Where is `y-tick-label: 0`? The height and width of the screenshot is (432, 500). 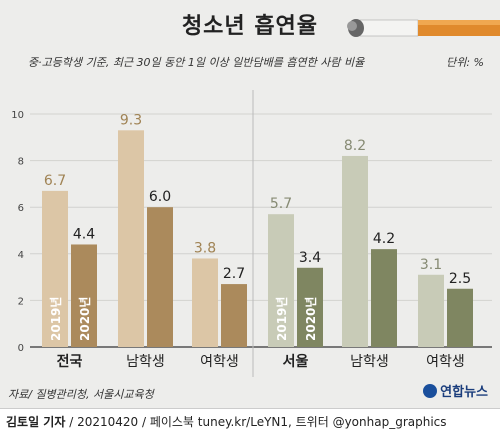
y-tick-label: 0 is located at coordinates (21, 348).